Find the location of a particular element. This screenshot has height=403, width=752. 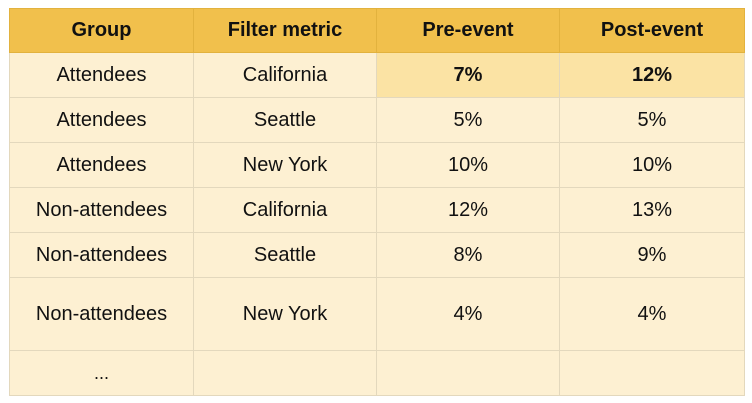

cell-metric is located at coordinates (285, 373).